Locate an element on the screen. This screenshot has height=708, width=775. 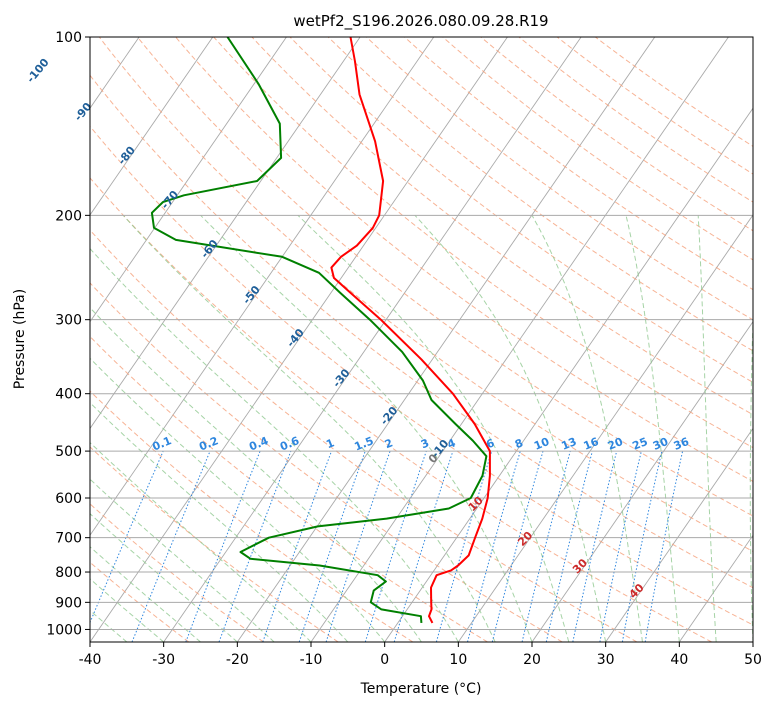
mixing-ratio-label: 3 is located at coordinates (425, 443).